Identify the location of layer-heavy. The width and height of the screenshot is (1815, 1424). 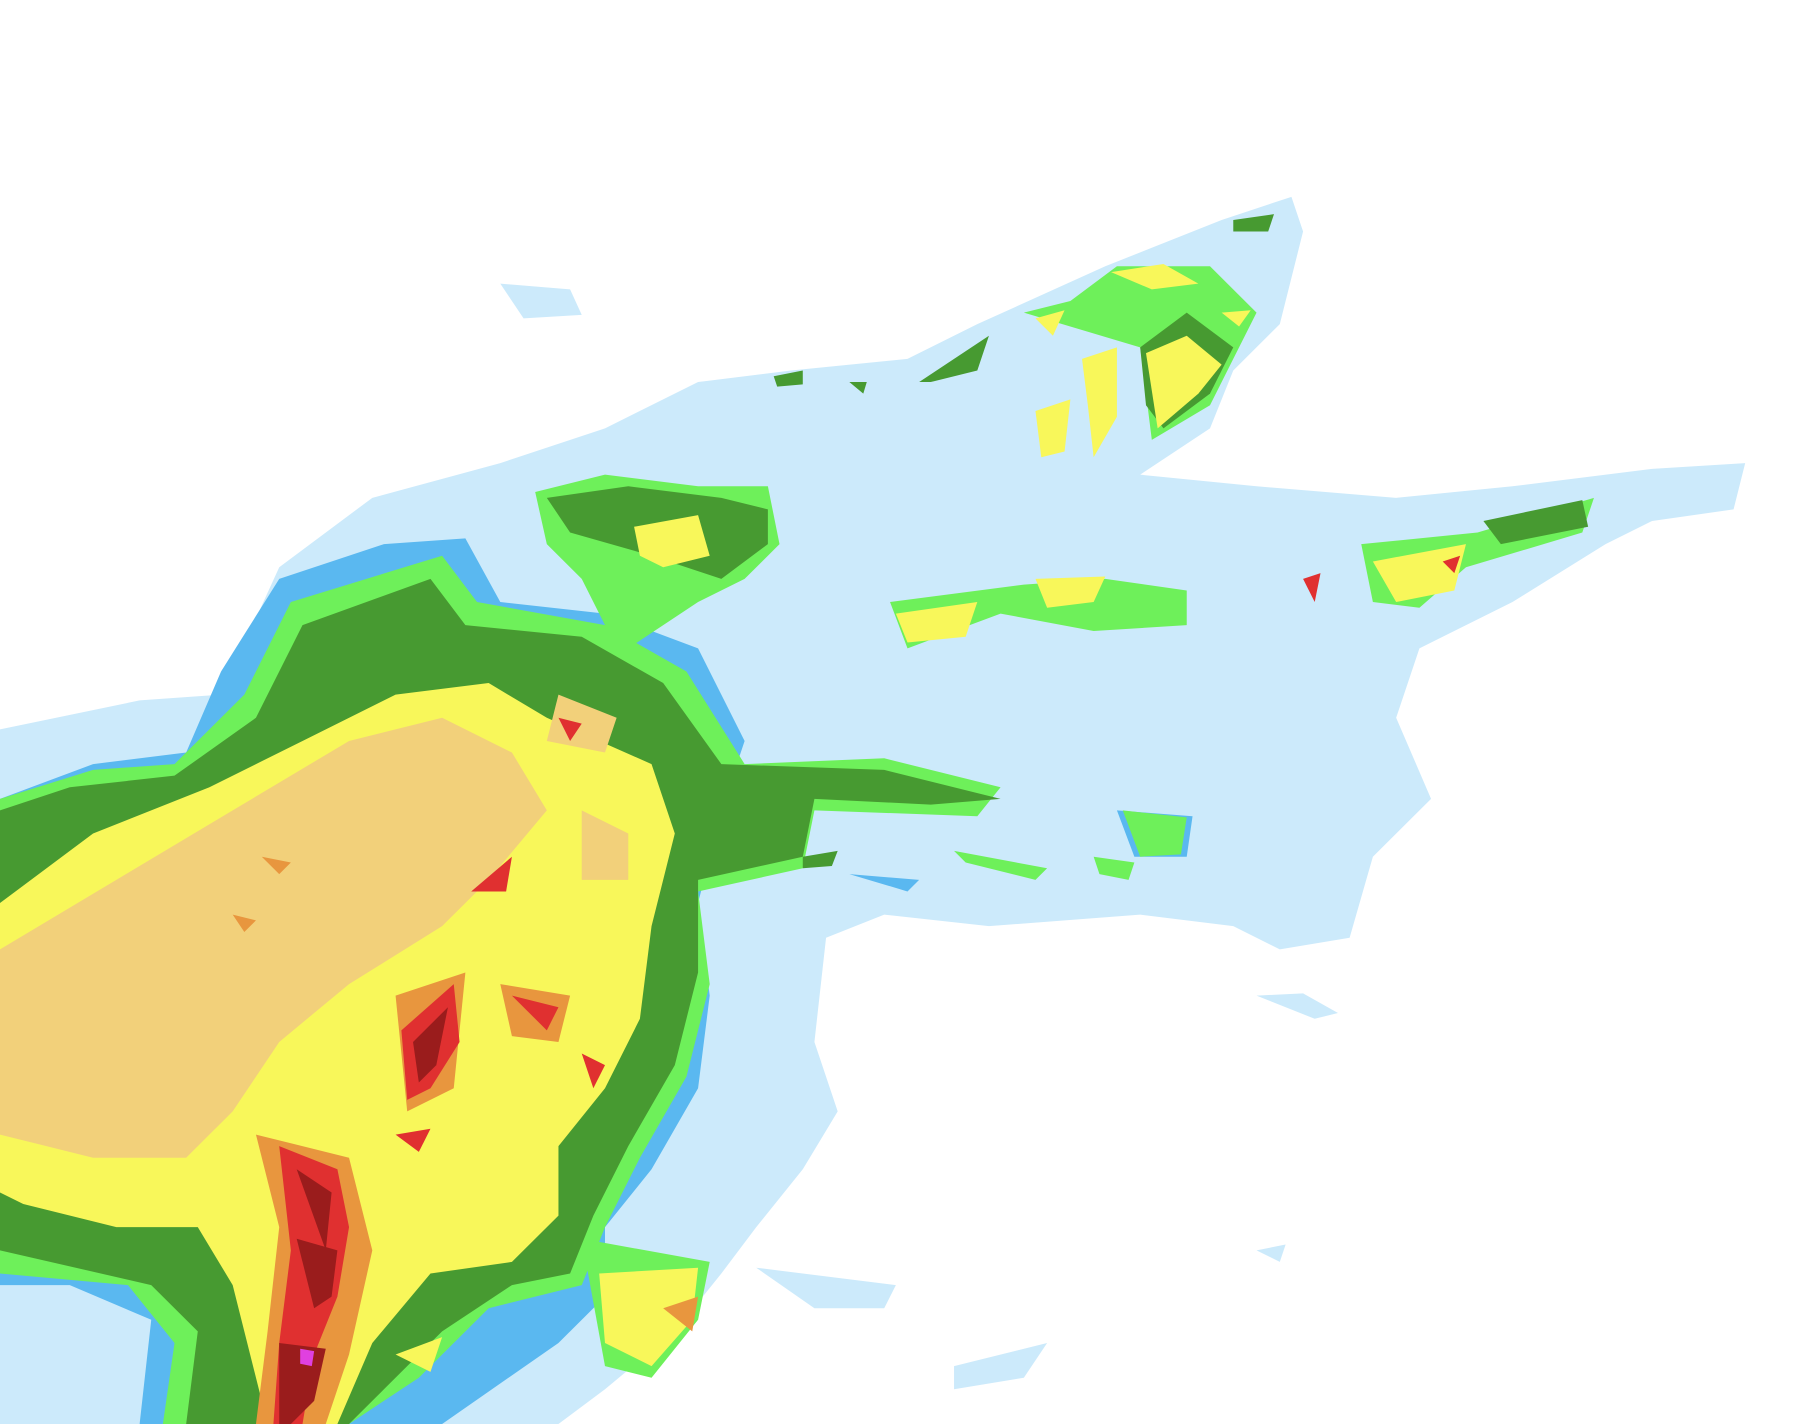
(314, 926).